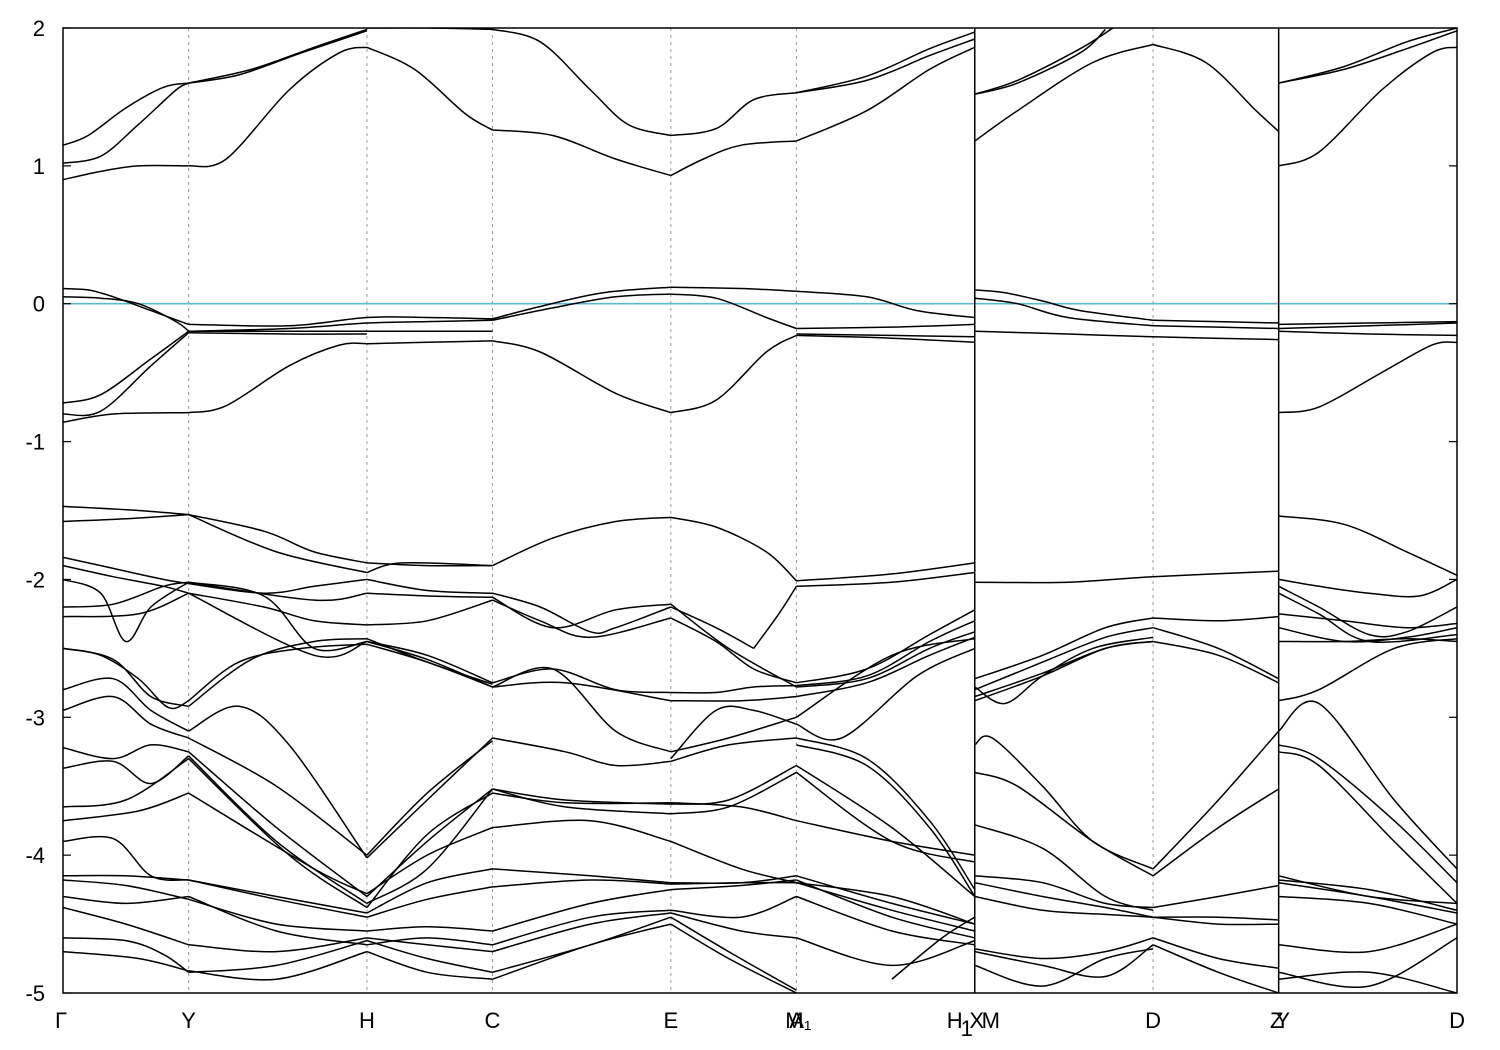 The image size is (1500, 1050). What do you see at coordinates (35, 442) in the screenshot?
I see `y-tick-label: -1` at bounding box center [35, 442].